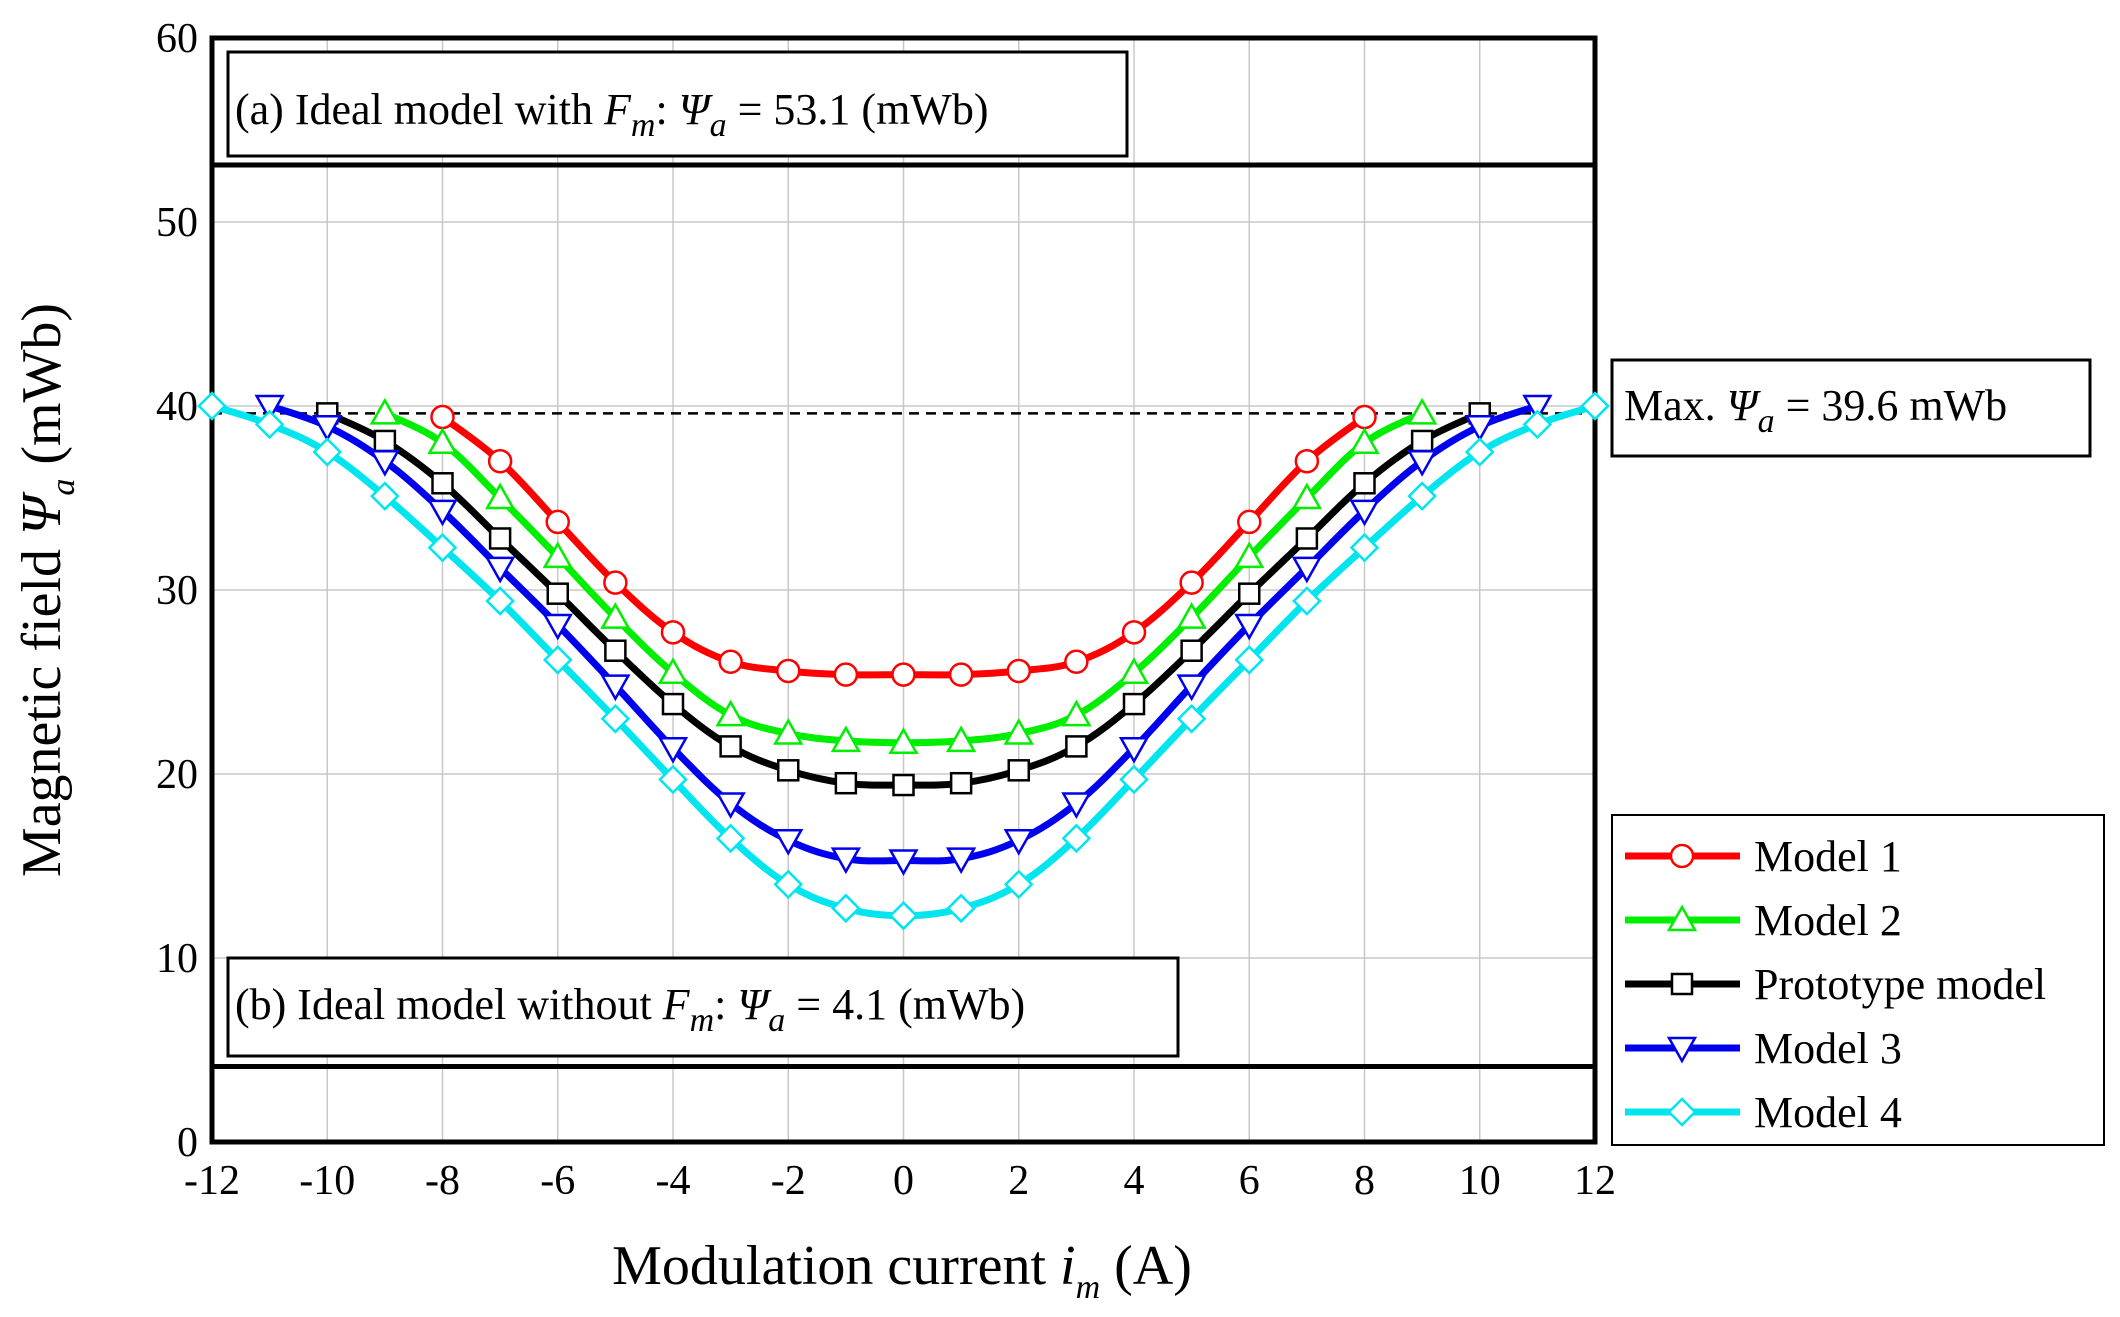  Describe the element at coordinates (327, 1181) in the screenshot. I see `x-tick-label: -10` at that location.